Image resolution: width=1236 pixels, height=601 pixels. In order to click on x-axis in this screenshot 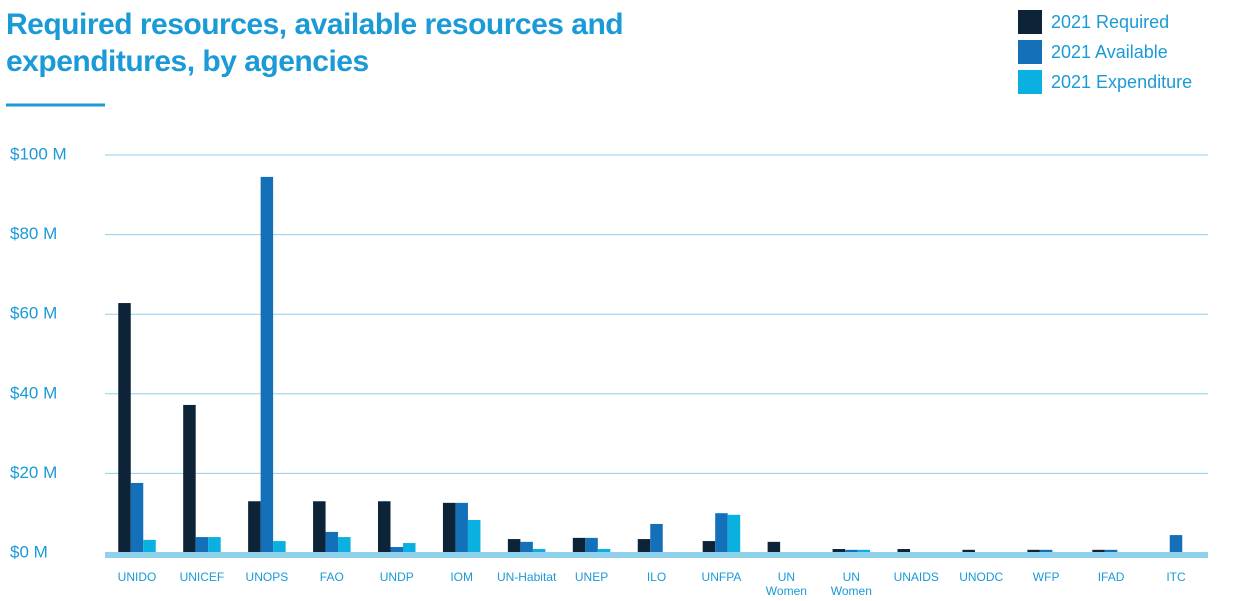, I will do `click(656, 555)`.